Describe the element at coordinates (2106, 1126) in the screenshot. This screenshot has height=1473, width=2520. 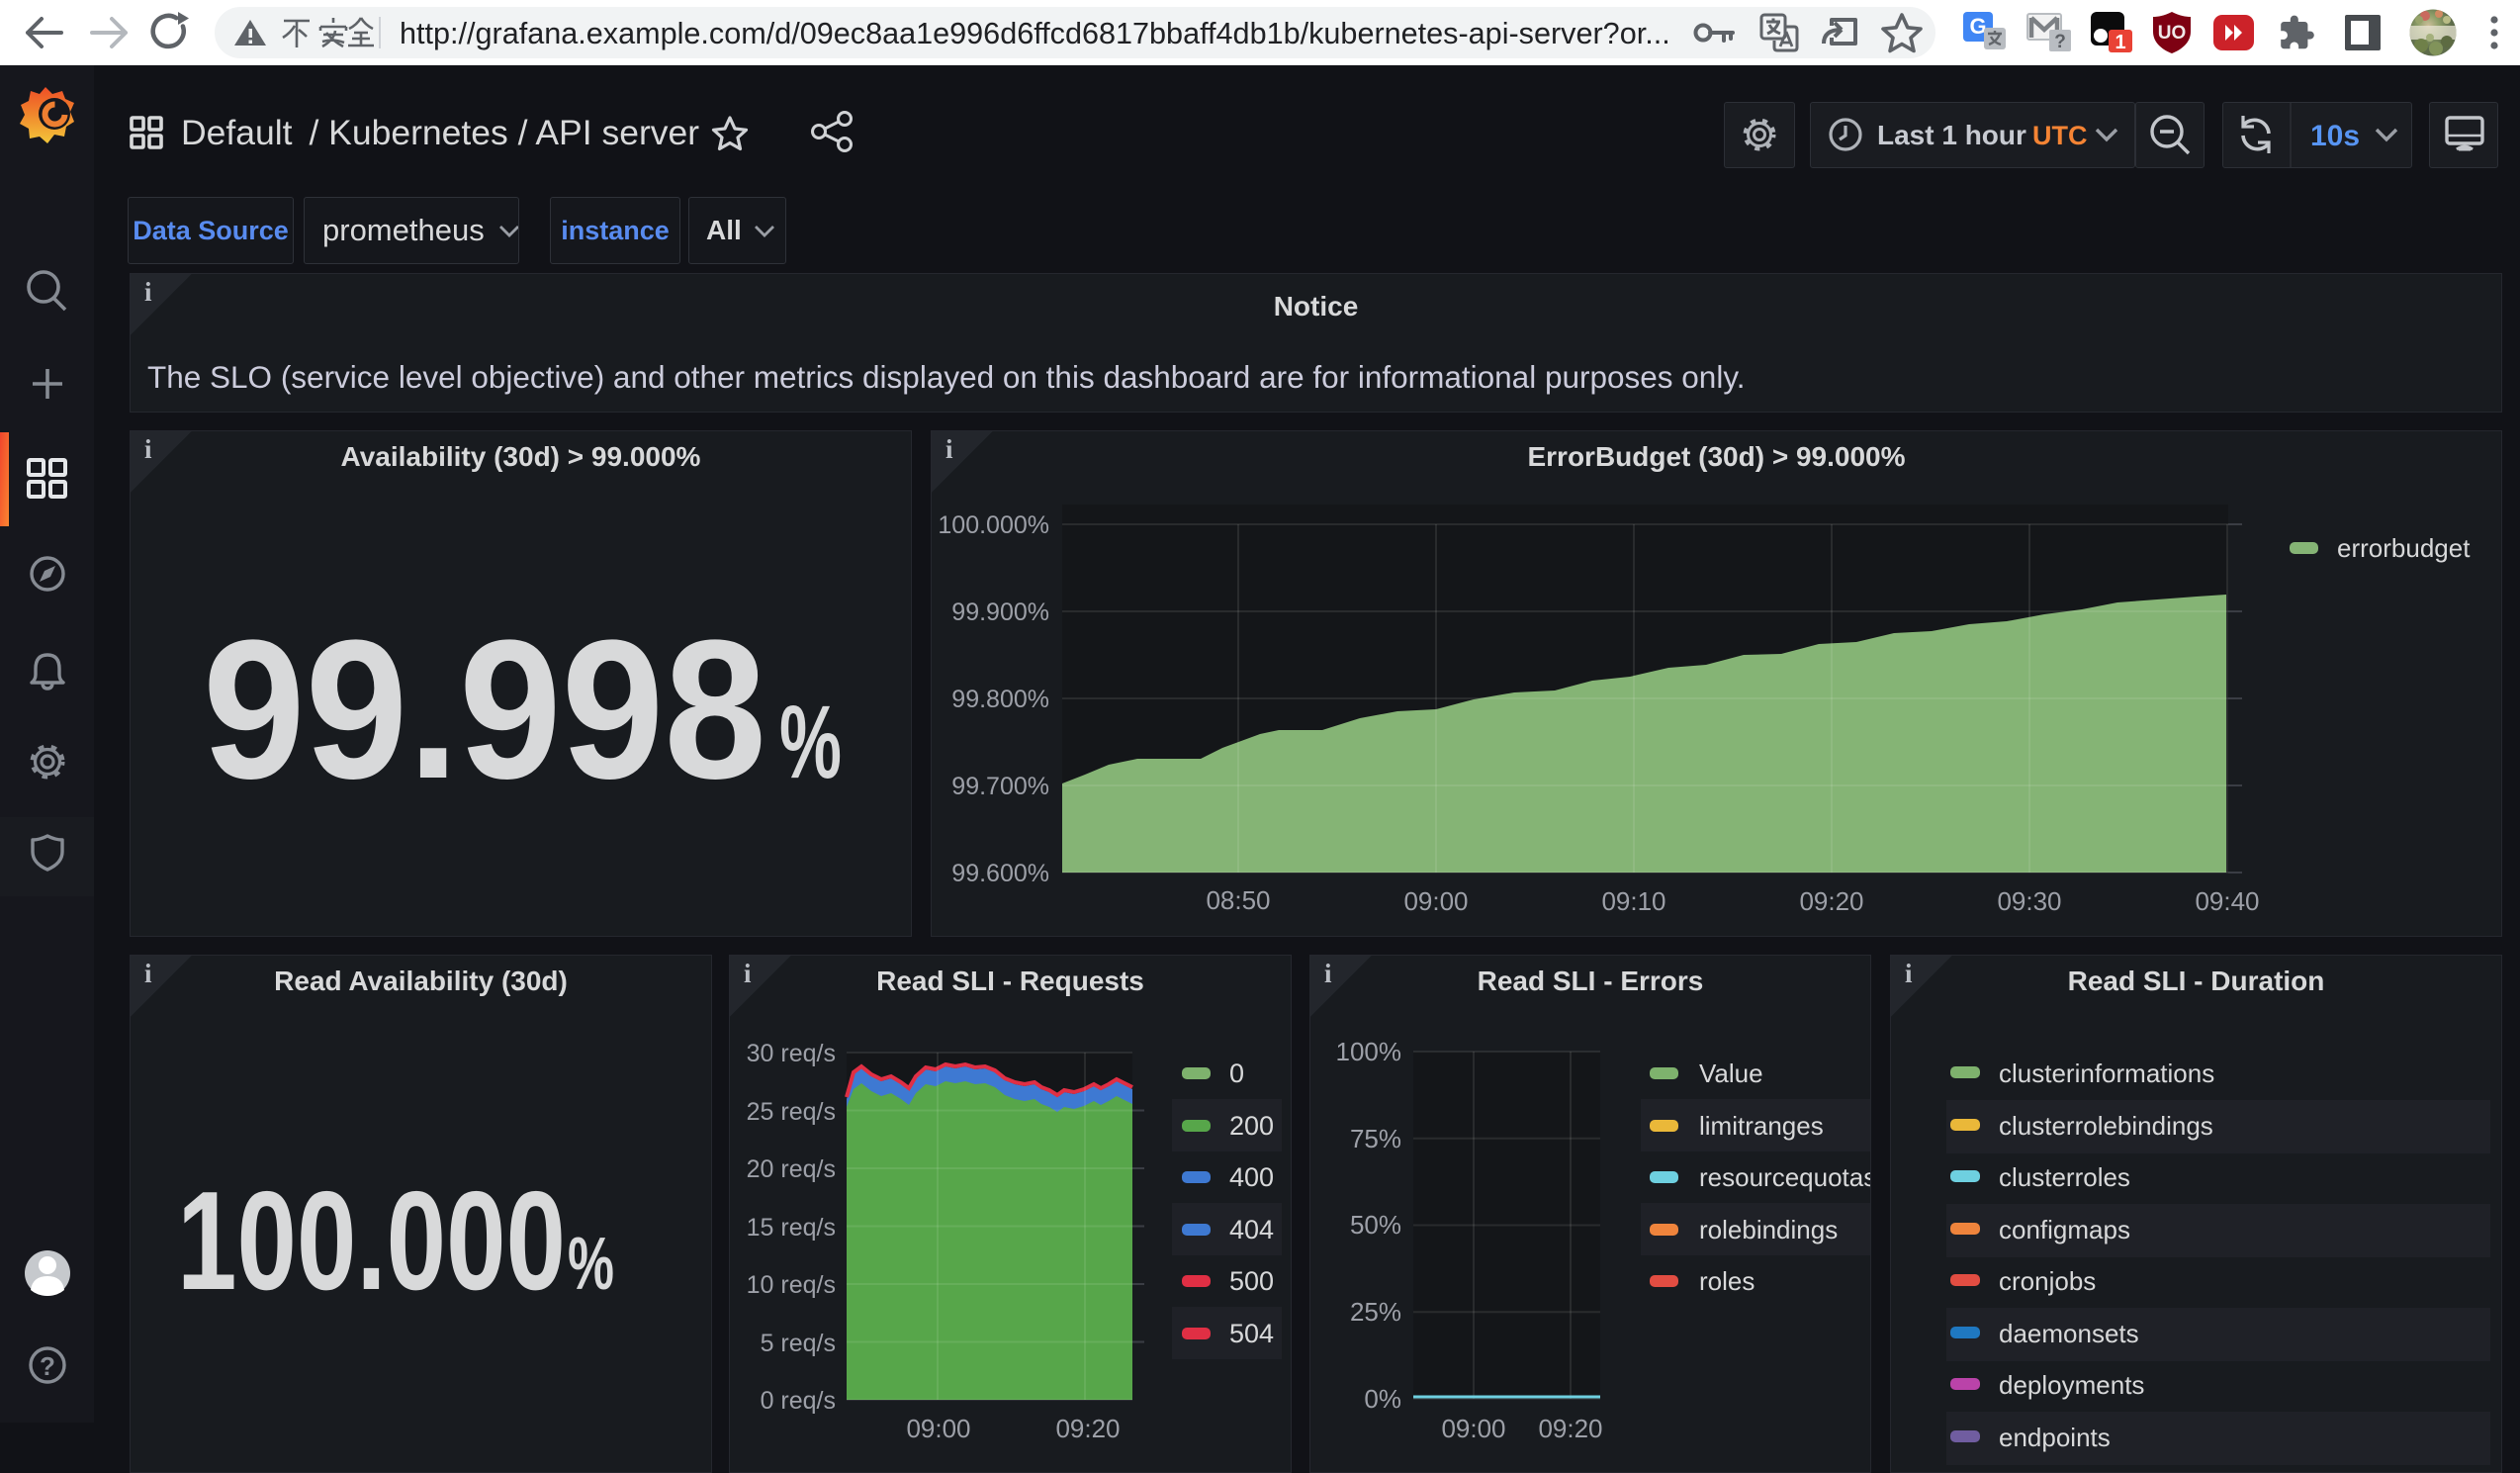
I see `svg-text: clusterrolebindings` at that location.